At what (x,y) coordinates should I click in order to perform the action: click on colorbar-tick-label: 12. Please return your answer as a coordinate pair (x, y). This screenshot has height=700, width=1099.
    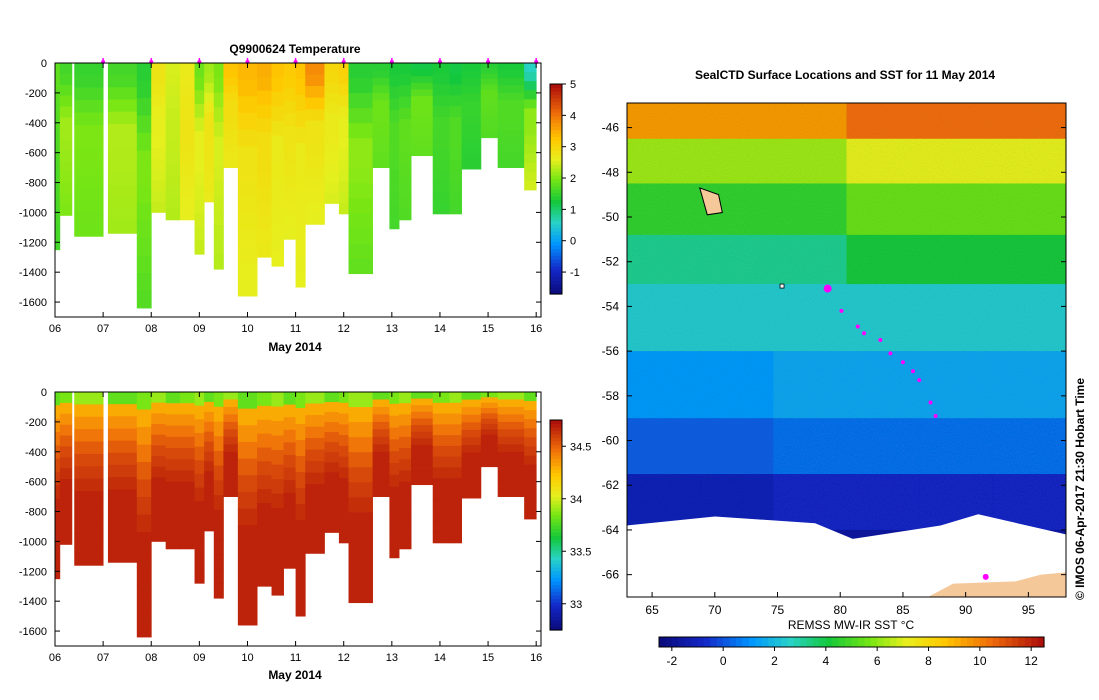
    Looking at the image, I should click on (1031, 661).